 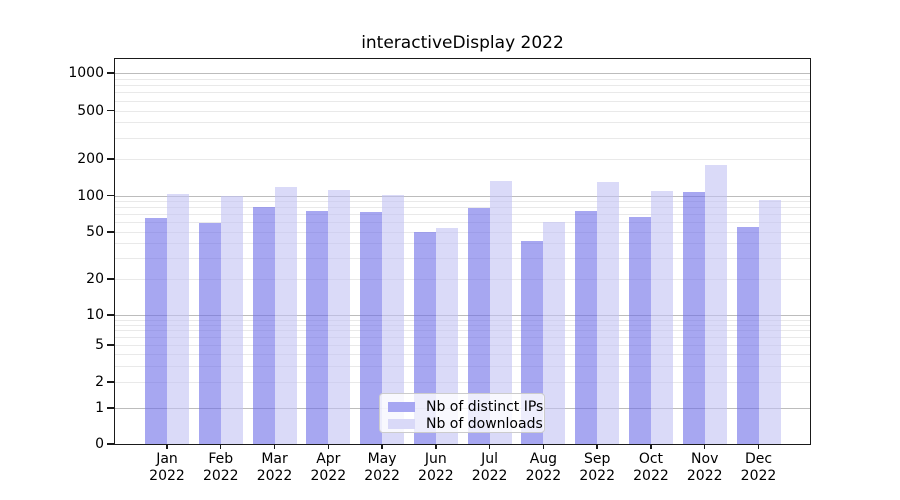 I want to click on x-tick-month: Jan, so click(x=167, y=459).